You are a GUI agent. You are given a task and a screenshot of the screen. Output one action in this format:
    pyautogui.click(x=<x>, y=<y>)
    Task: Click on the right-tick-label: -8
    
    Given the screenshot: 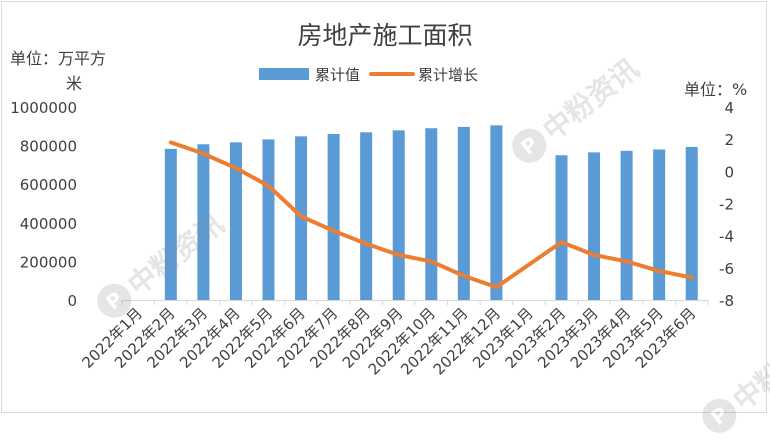 What is the action you would take?
    pyautogui.click(x=726, y=301)
    